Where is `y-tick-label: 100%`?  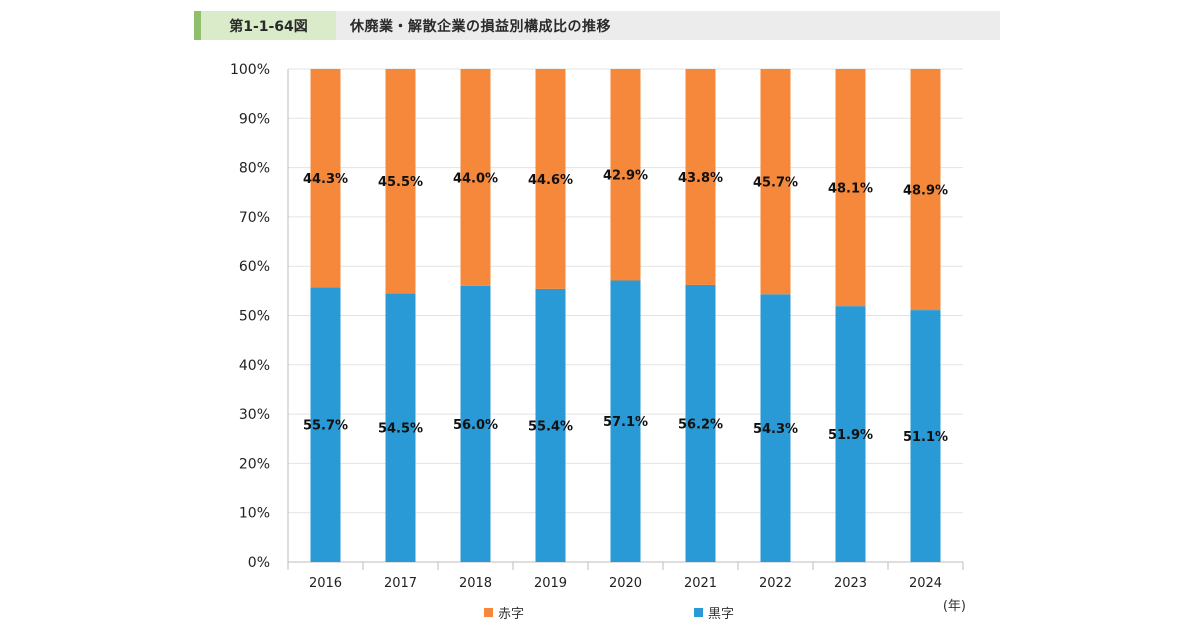 y-tick-label: 100% is located at coordinates (250, 70).